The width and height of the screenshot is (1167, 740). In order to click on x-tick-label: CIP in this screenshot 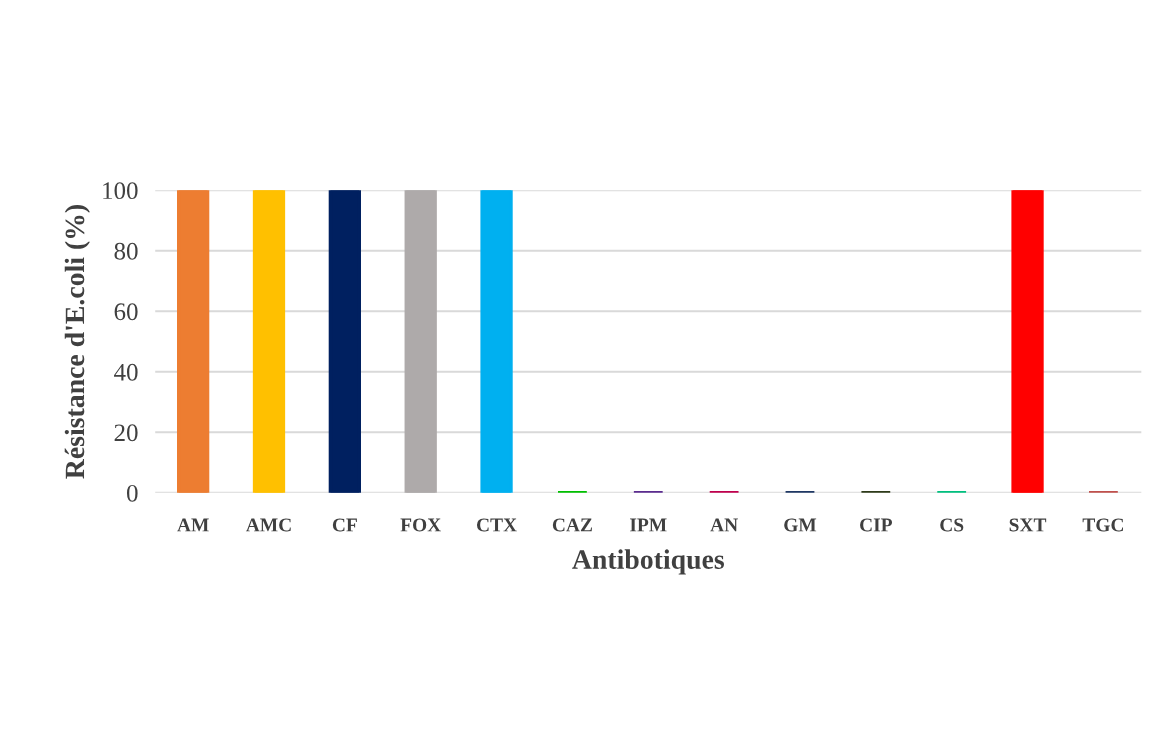, I will do `click(876, 525)`.